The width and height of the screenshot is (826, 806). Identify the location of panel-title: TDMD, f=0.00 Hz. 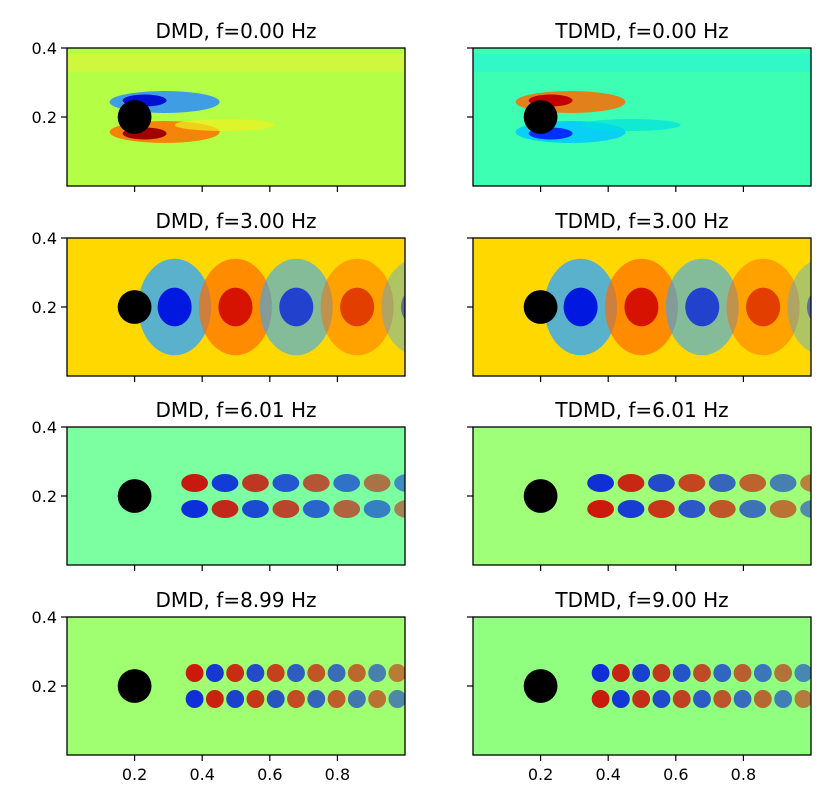
(641, 31).